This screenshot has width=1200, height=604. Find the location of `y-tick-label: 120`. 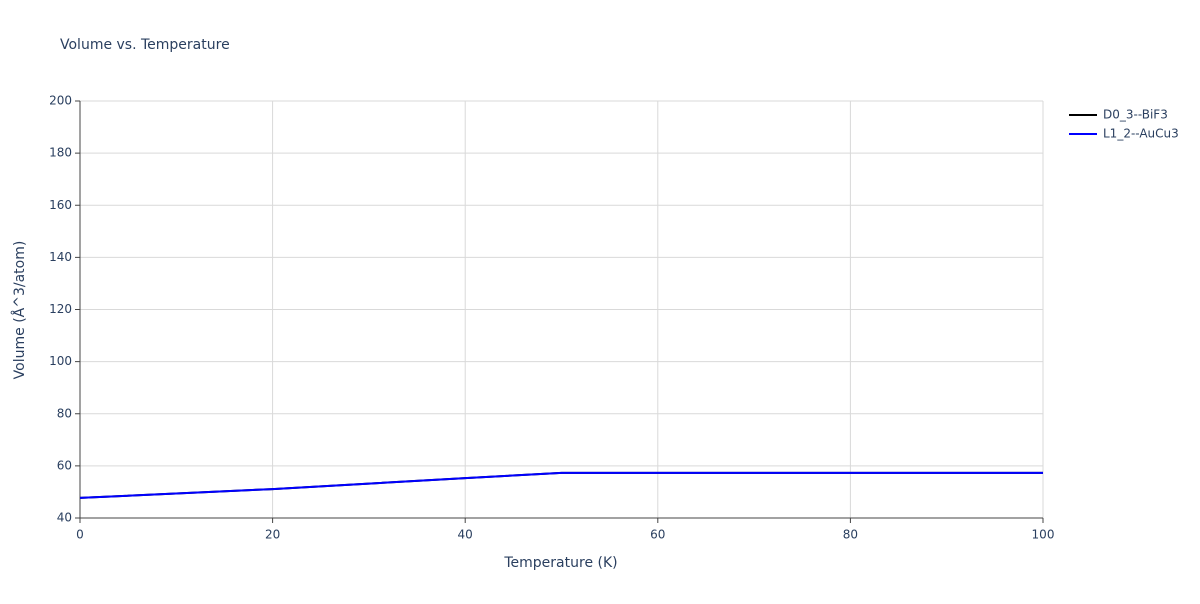

y-tick-label: 120 is located at coordinates (60, 309).